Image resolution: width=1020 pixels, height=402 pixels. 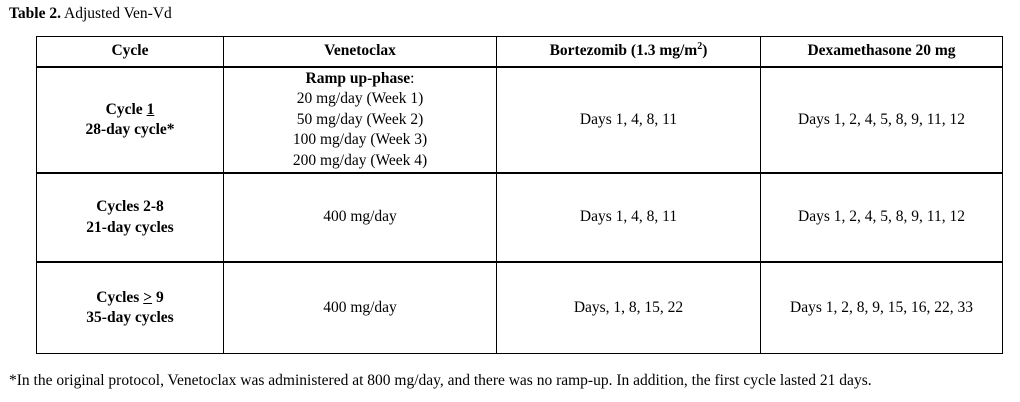 I want to click on cell-cycle: Cycle 1 28-day cycle*, so click(x=130, y=120).